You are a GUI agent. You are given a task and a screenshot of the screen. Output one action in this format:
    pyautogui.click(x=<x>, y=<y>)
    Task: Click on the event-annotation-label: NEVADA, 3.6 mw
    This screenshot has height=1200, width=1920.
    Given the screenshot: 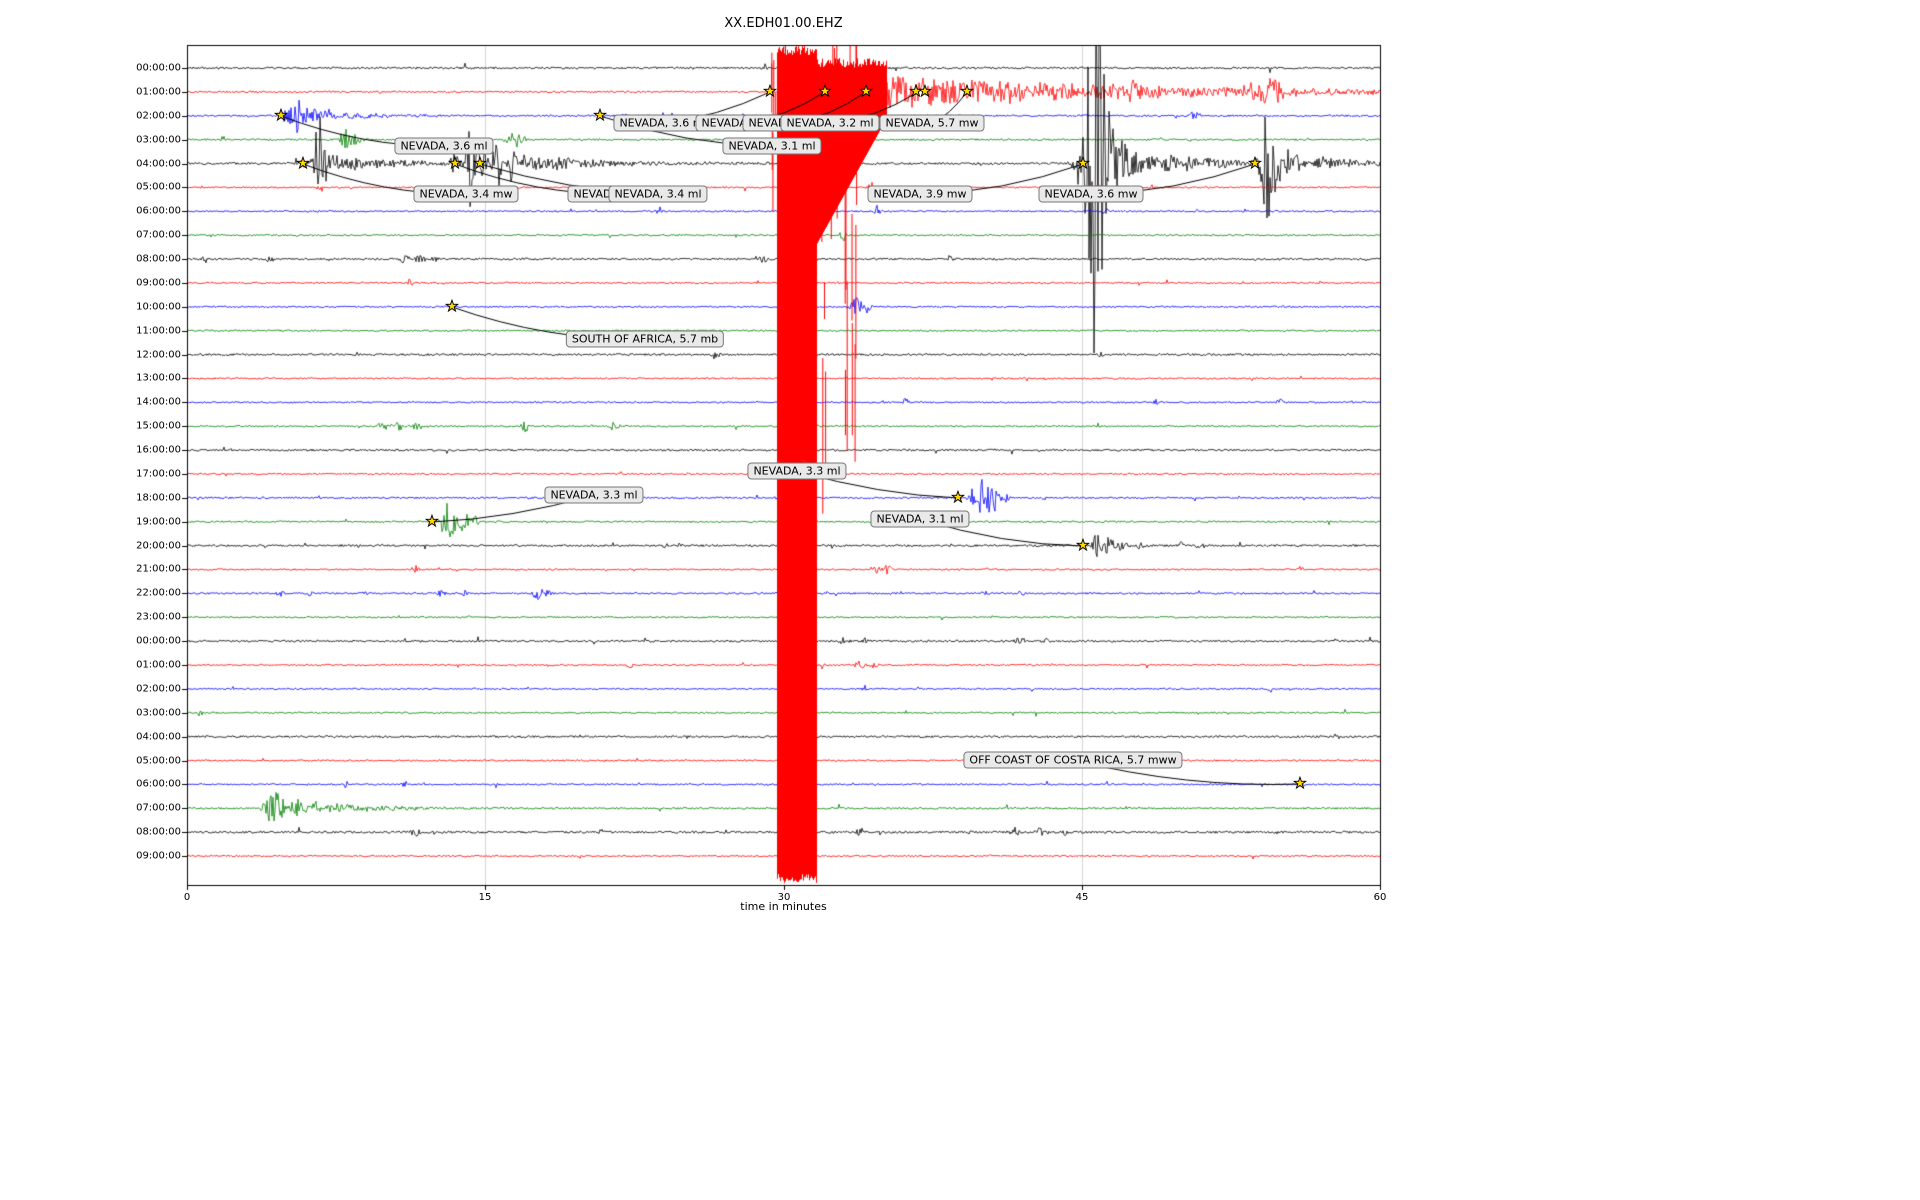 What is the action you would take?
    pyautogui.click(x=1091, y=194)
    